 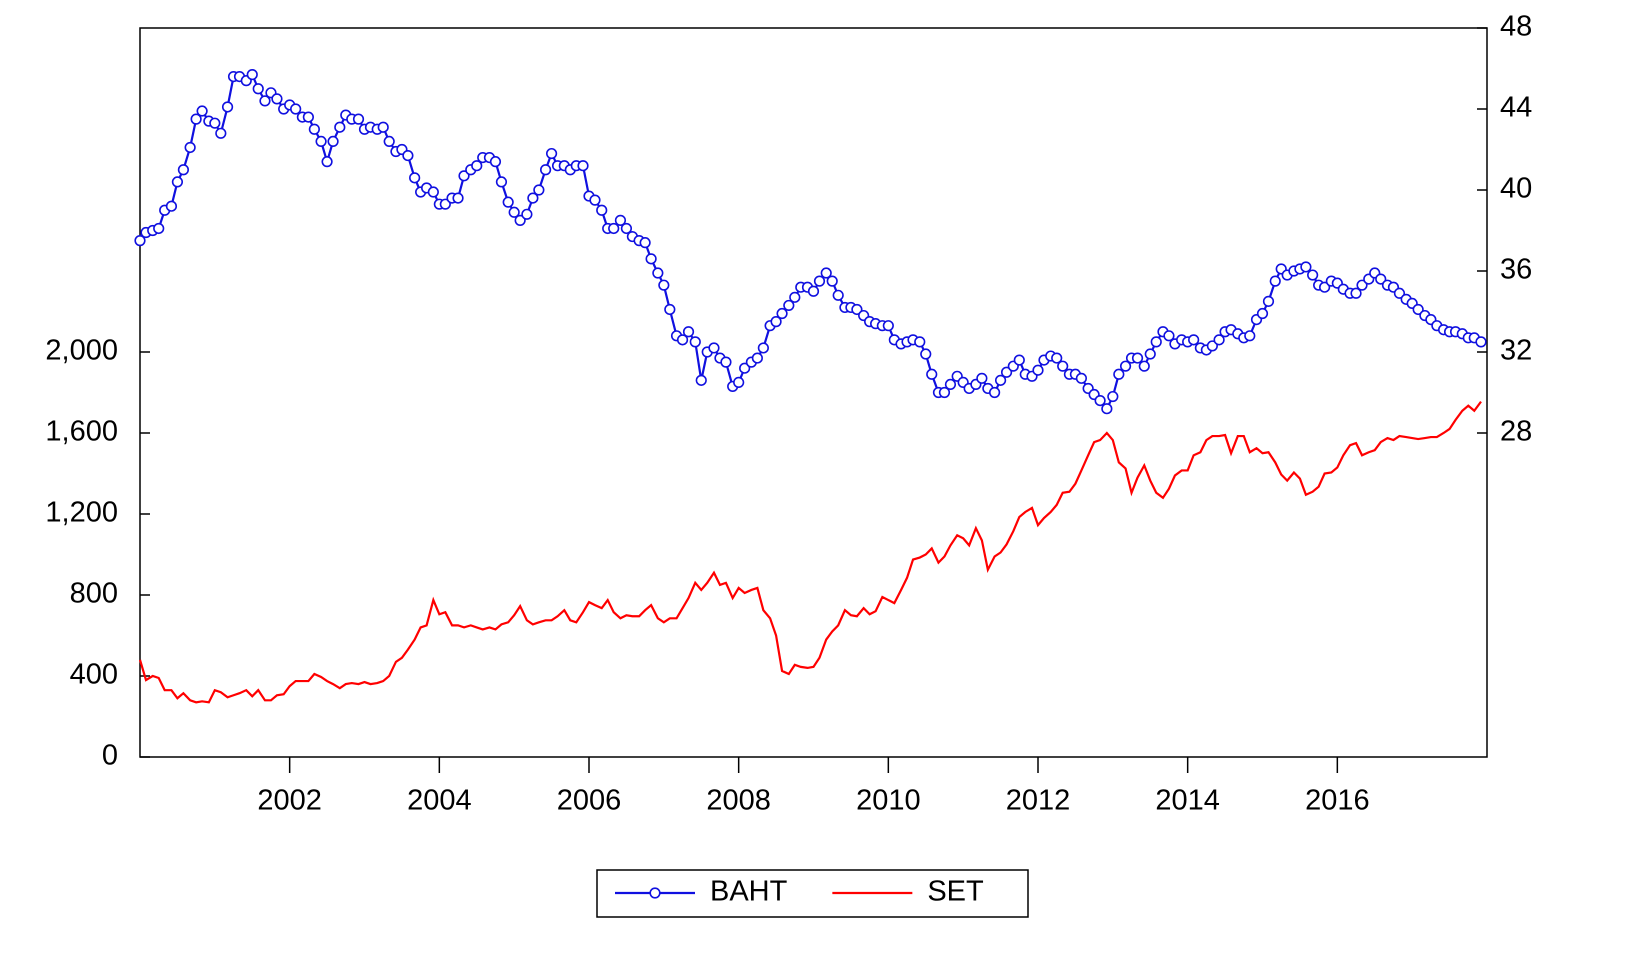 What do you see at coordinates (749, 892) in the screenshot?
I see `legend-label: BAHT` at bounding box center [749, 892].